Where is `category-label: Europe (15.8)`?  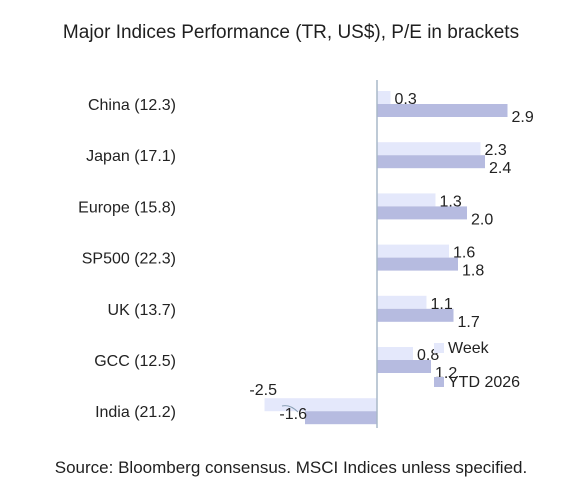
category-label: Europe (15.8) is located at coordinates (127, 207).